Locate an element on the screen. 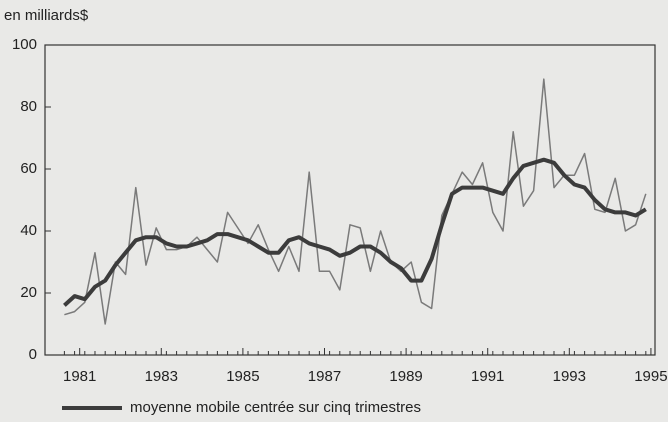 This screenshot has width=668, height=422. y-tick-label: 100 is located at coordinates (24, 44).